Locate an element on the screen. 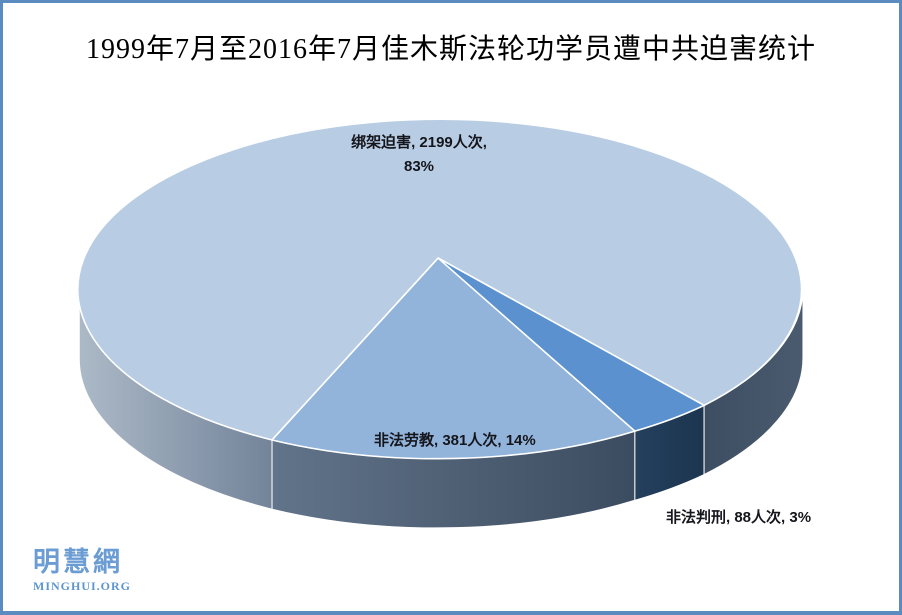  data-label-slice3: 非法判刑, 88人次, 3% is located at coordinates (739, 517).